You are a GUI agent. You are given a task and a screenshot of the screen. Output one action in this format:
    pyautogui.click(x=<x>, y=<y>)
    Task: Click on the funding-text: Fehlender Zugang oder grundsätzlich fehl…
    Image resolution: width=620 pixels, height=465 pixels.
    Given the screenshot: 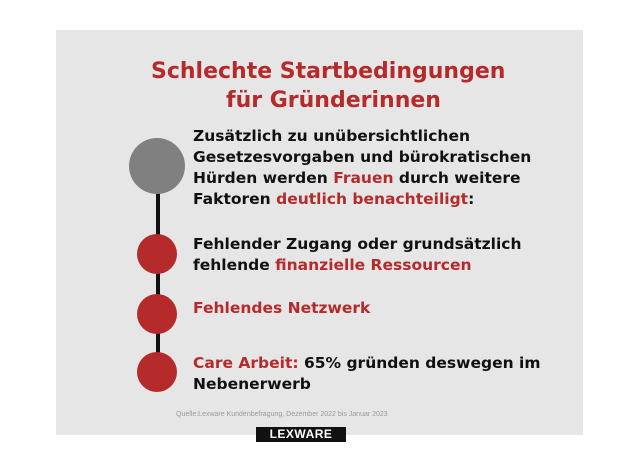 What is the action you would take?
    pyautogui.click(x=380, y=255)
    